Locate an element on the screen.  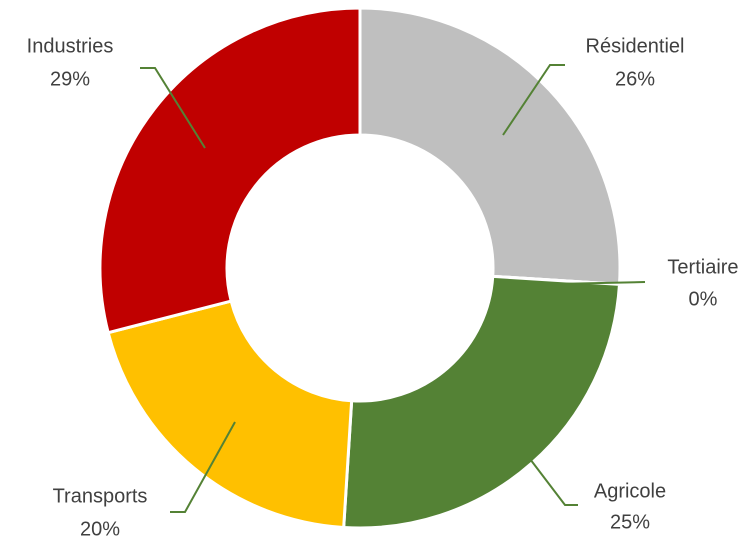
category-label: Tertiaire is located at coordinates (702, 267).